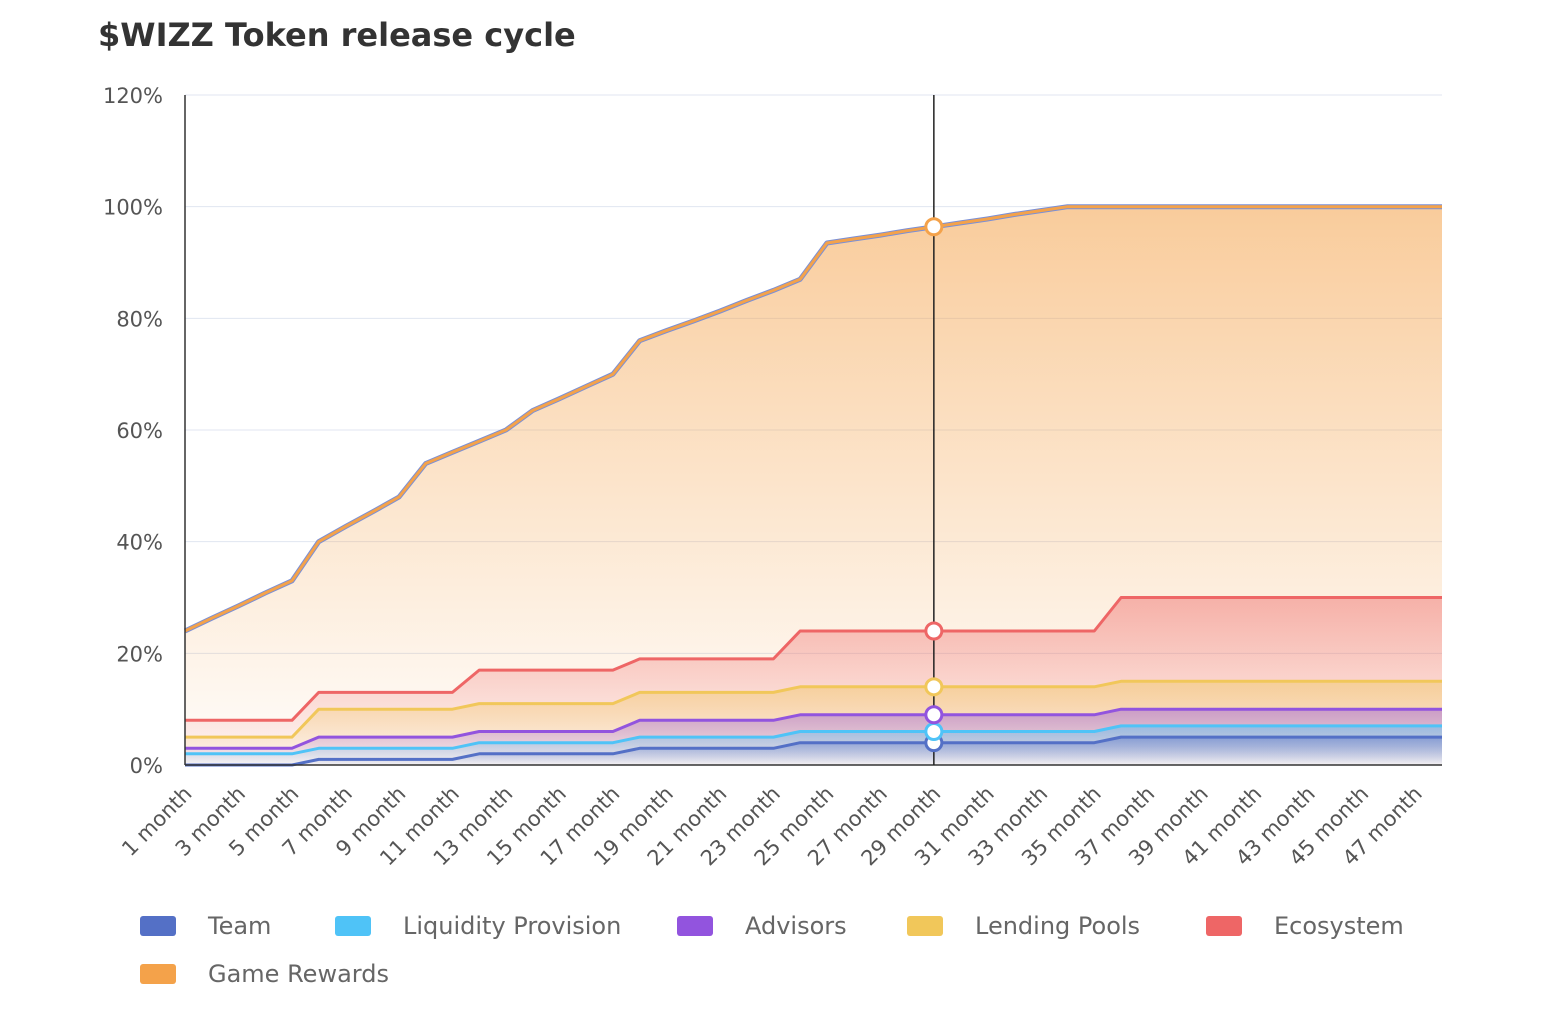  I want to click on legend-item: Team, so click(205, 926).